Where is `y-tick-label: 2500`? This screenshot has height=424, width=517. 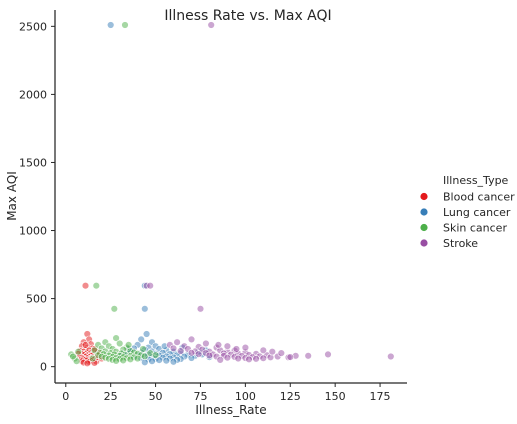
y-tick-label: 2500 is located at coordinates (33, 26).